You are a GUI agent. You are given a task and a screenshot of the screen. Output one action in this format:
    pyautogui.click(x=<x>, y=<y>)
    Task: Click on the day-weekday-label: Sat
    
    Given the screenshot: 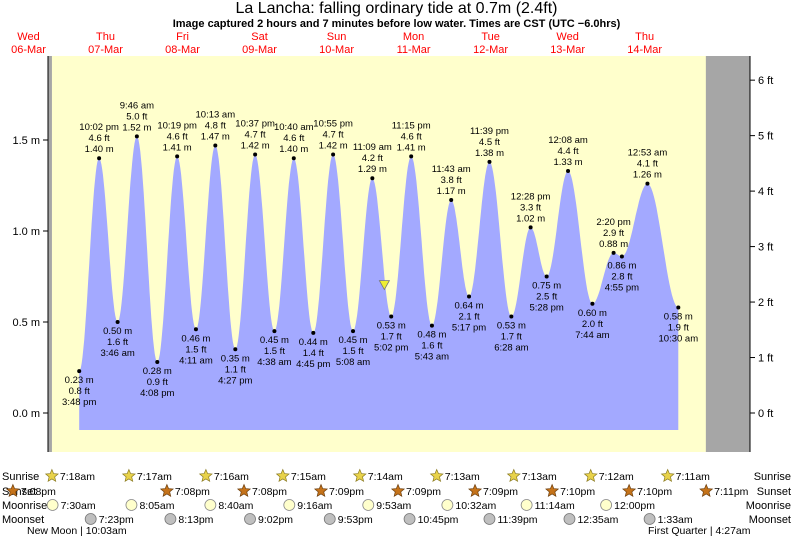 What is the action you would take?
    pyautogui.click(x=259, y=37)
    